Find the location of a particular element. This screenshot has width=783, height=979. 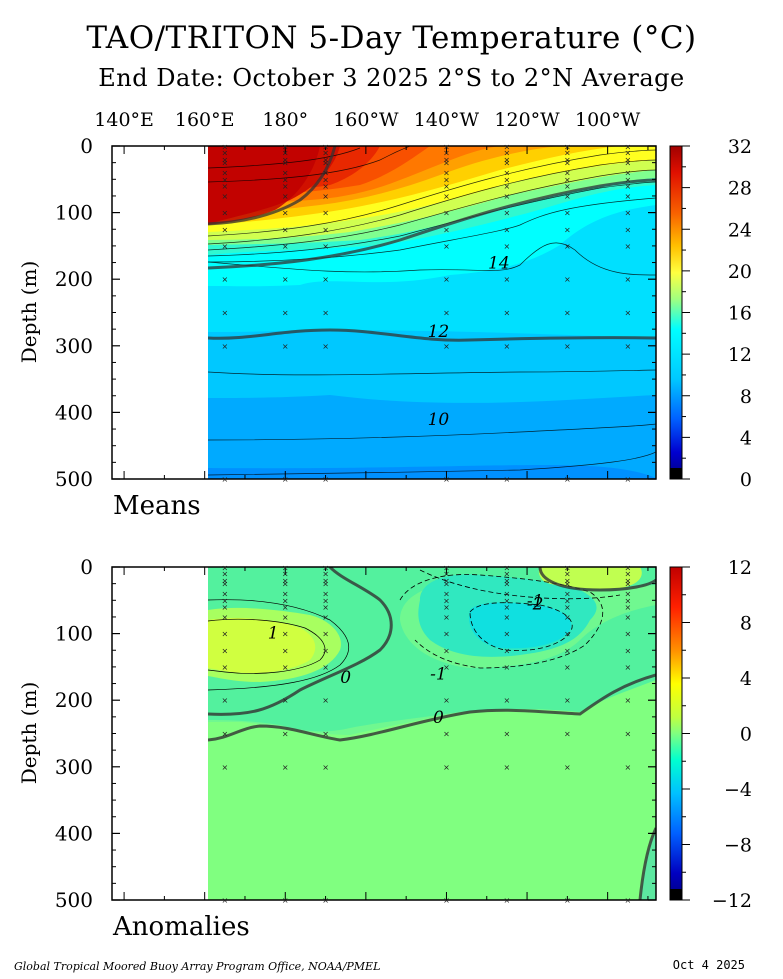

anomalies-contour-label: 1 is located at coordinates (273, 633).